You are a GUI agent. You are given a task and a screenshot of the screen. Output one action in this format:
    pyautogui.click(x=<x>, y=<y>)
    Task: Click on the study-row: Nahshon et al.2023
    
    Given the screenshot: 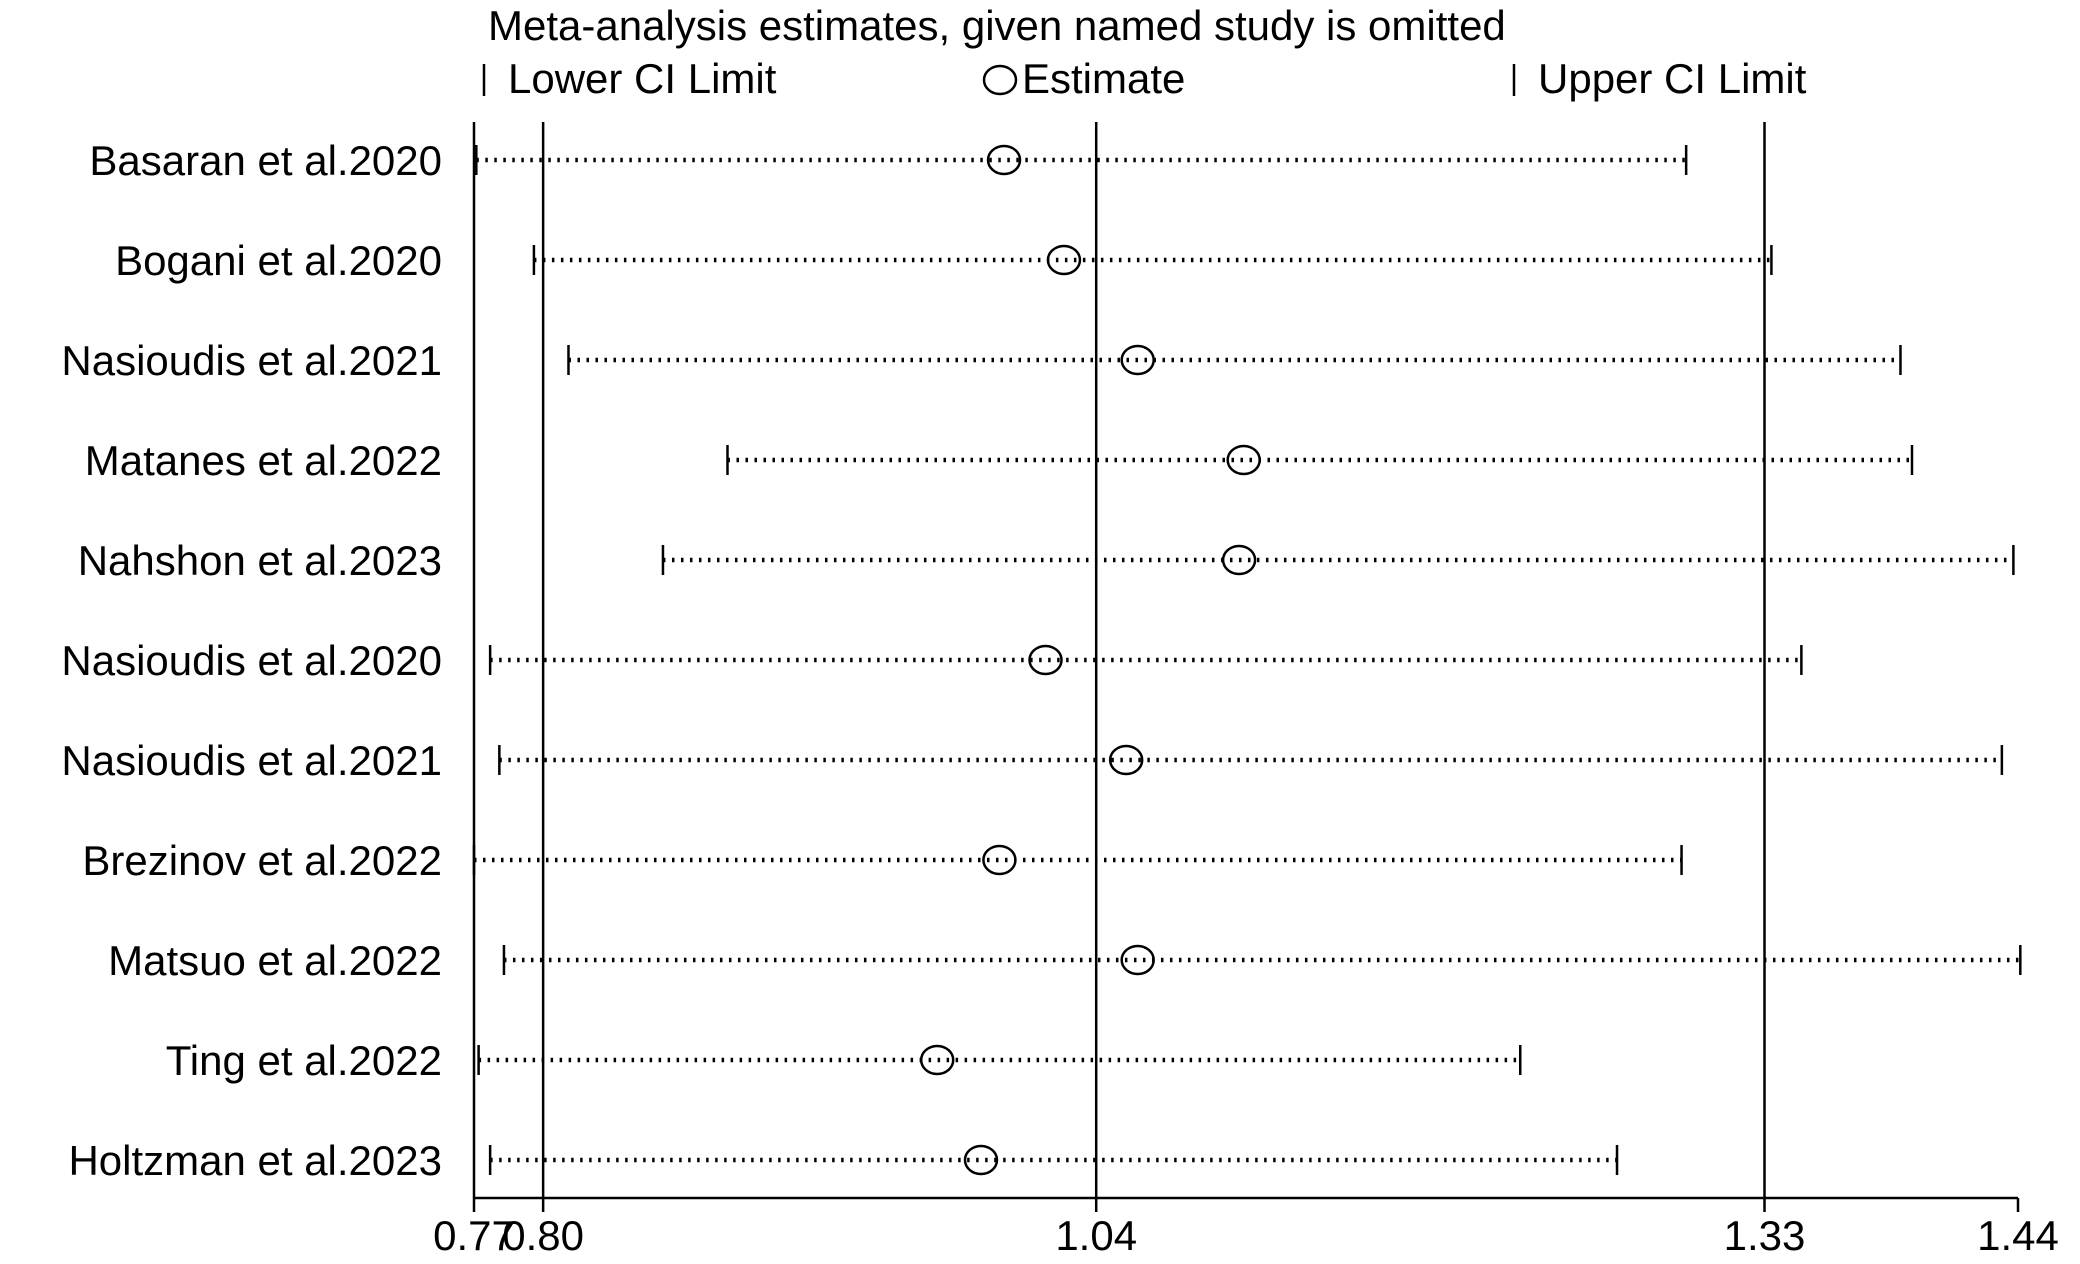 What is the action you would take?
    pyautogui.click(x=1046, y=560)
    